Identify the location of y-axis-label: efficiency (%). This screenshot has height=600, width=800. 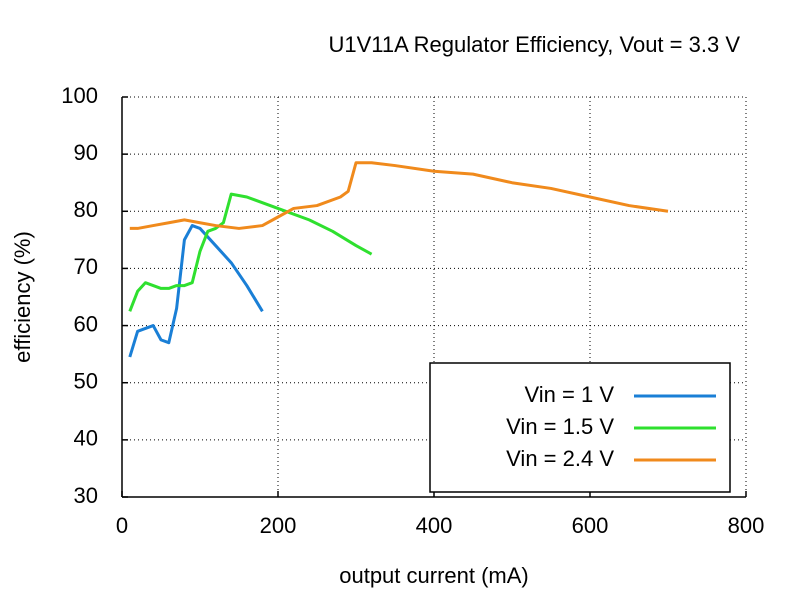
(22, 297).